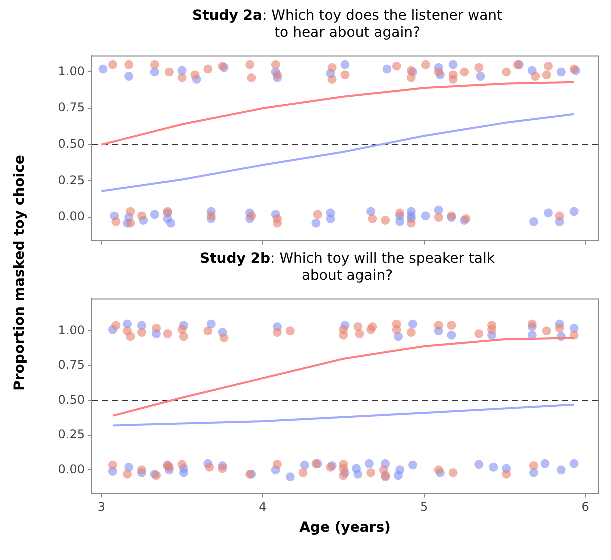  Describe the element at coordinates (345, 528) in the screenshot. I see `x-axis-title: Age (years)` at that location.